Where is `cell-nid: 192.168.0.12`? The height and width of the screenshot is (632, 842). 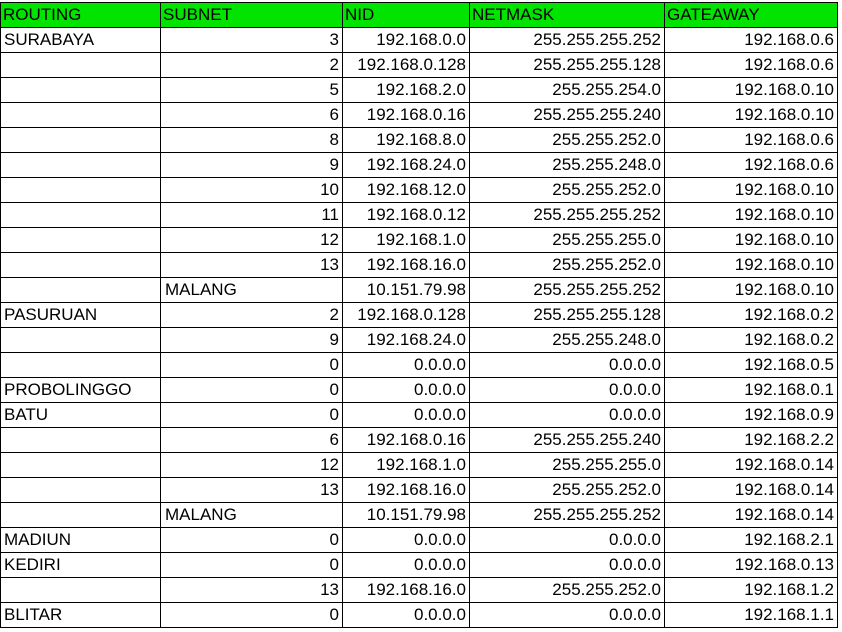
cell-nid: 192.168.0.12 is located at coordinates (406, 215).